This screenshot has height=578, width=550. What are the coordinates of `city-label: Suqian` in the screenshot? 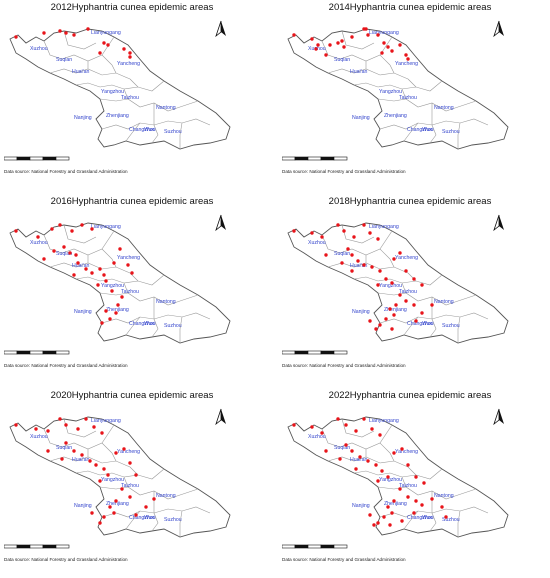 It's located at (64, 60).